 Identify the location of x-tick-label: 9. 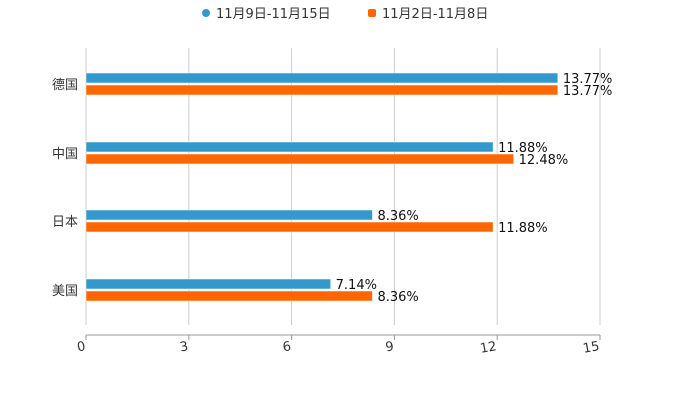
(389, 347).